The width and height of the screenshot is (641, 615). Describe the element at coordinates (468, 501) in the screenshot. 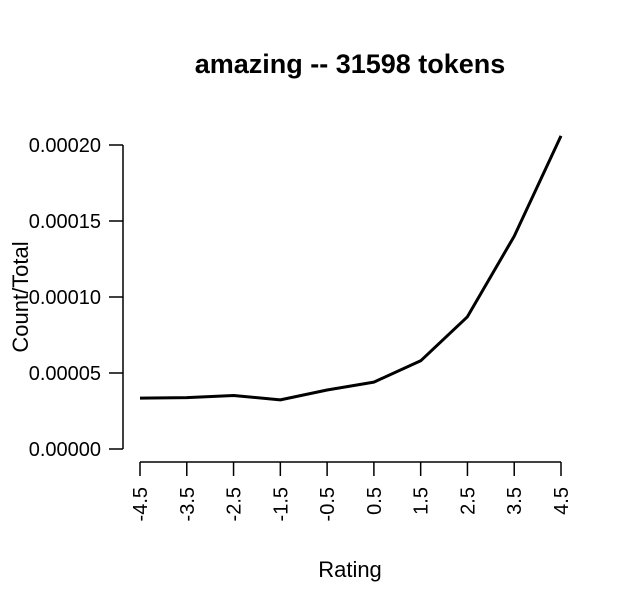

I see `x-tick-label: 2.5` at that location.